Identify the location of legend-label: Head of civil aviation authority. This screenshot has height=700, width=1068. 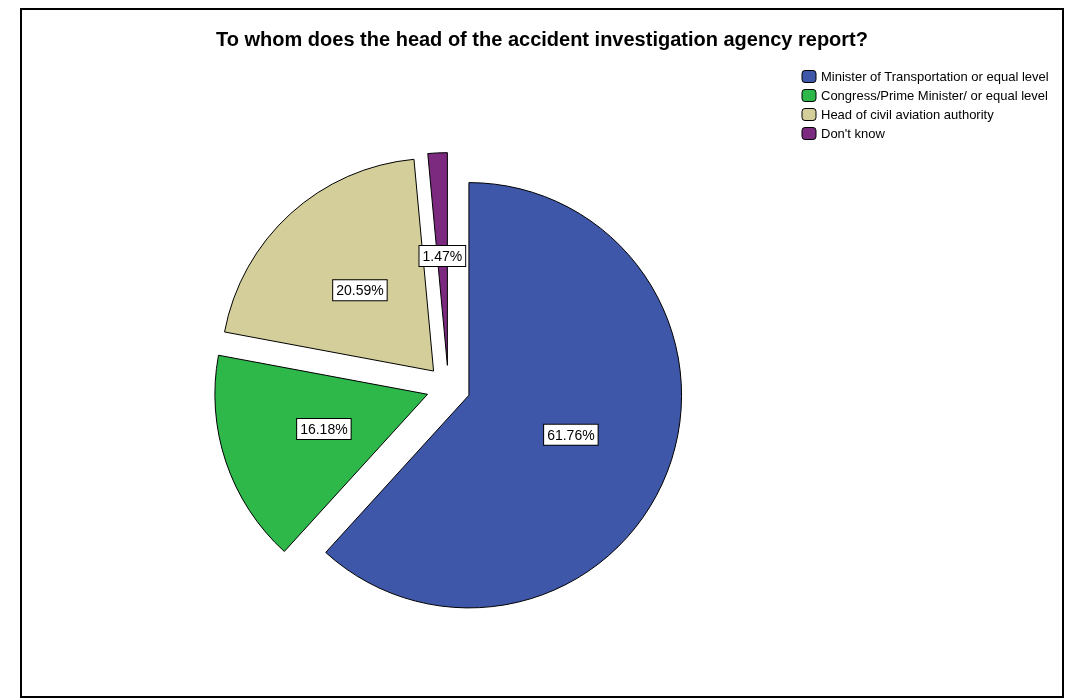
(908, 114).